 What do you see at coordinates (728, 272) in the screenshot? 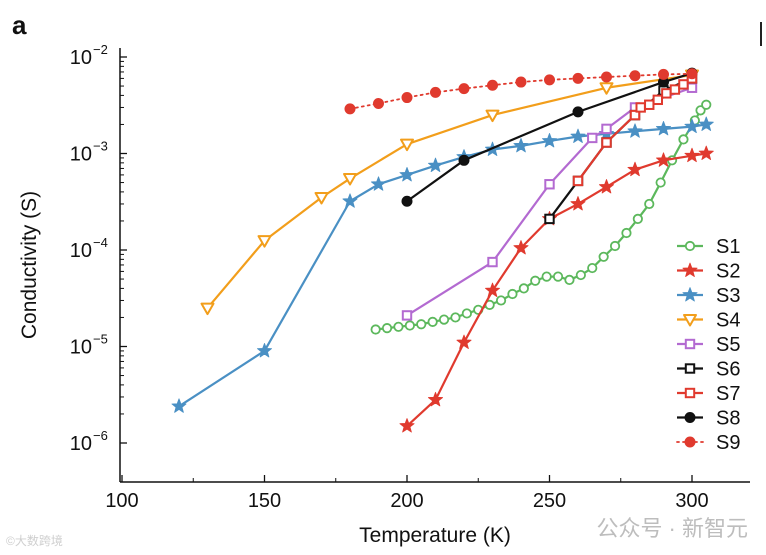
I see `legend-label: S2` at bounding box center [728, 272].